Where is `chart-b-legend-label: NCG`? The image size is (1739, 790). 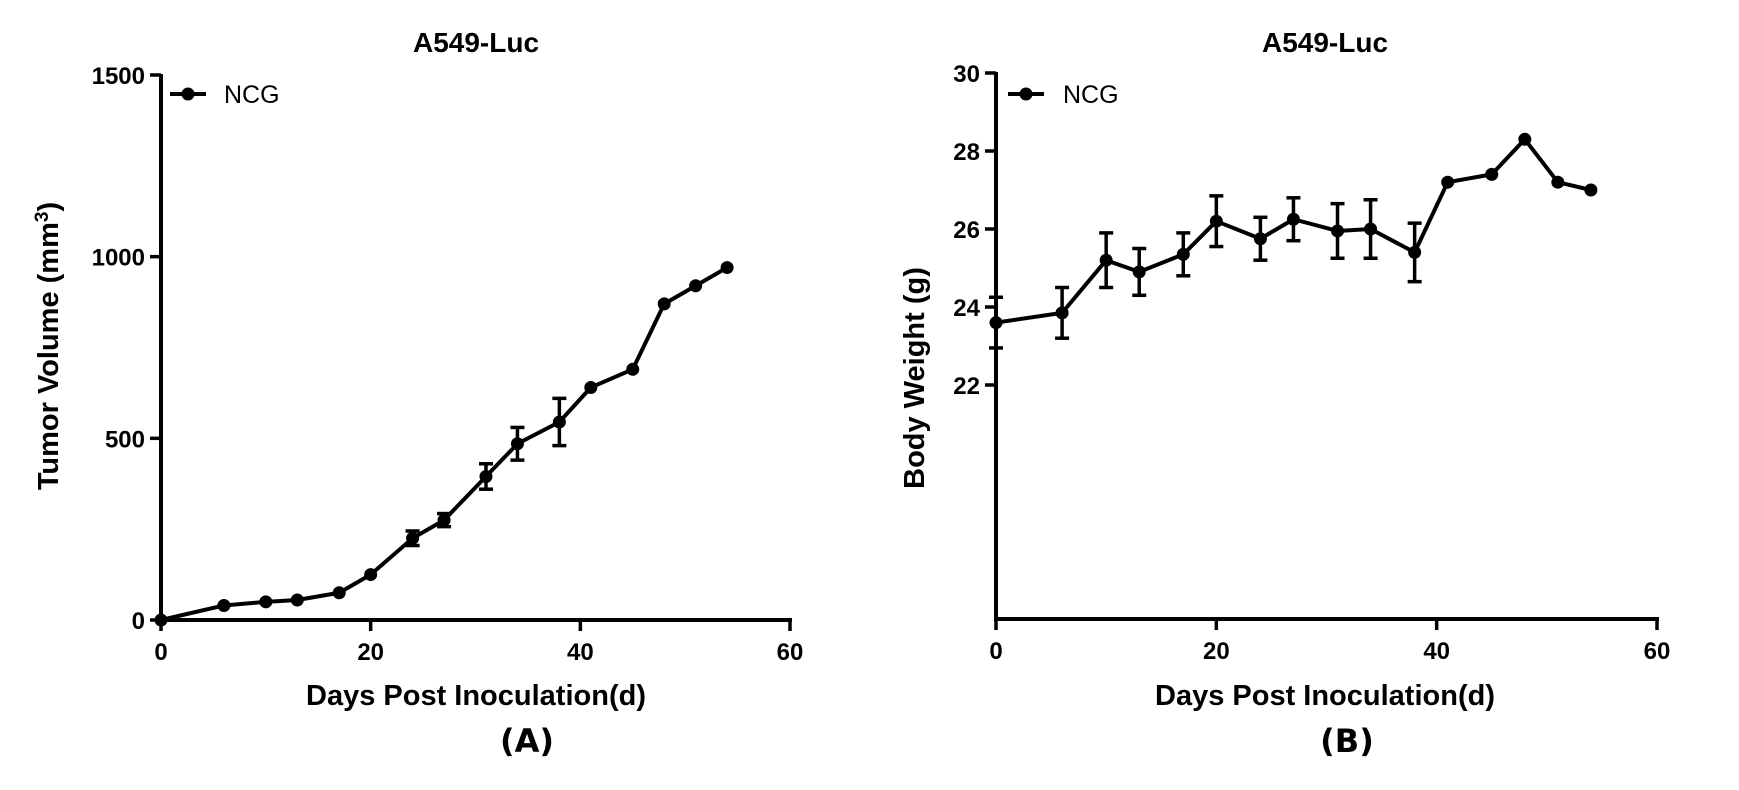 chart-b-legend-label: NCG is located at coordinates (1091, 95).